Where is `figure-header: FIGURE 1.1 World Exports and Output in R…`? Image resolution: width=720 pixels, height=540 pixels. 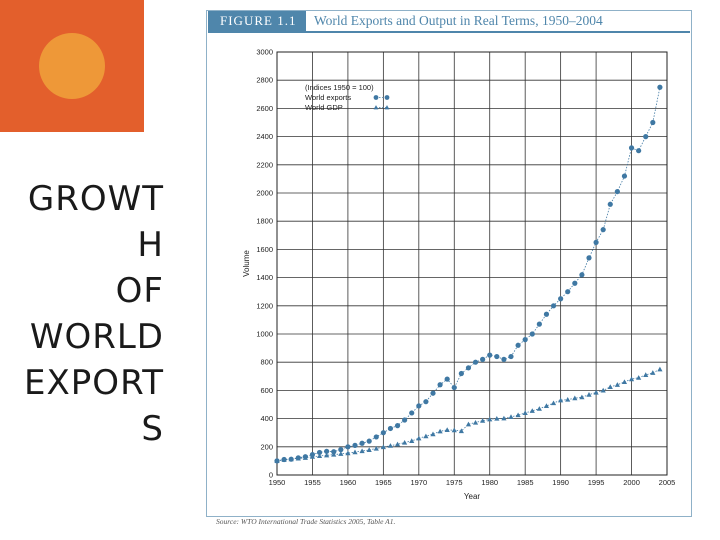 figure-header: FIGURE 1.1 World Exports and Output in R… is located at coordinates (449, 22).